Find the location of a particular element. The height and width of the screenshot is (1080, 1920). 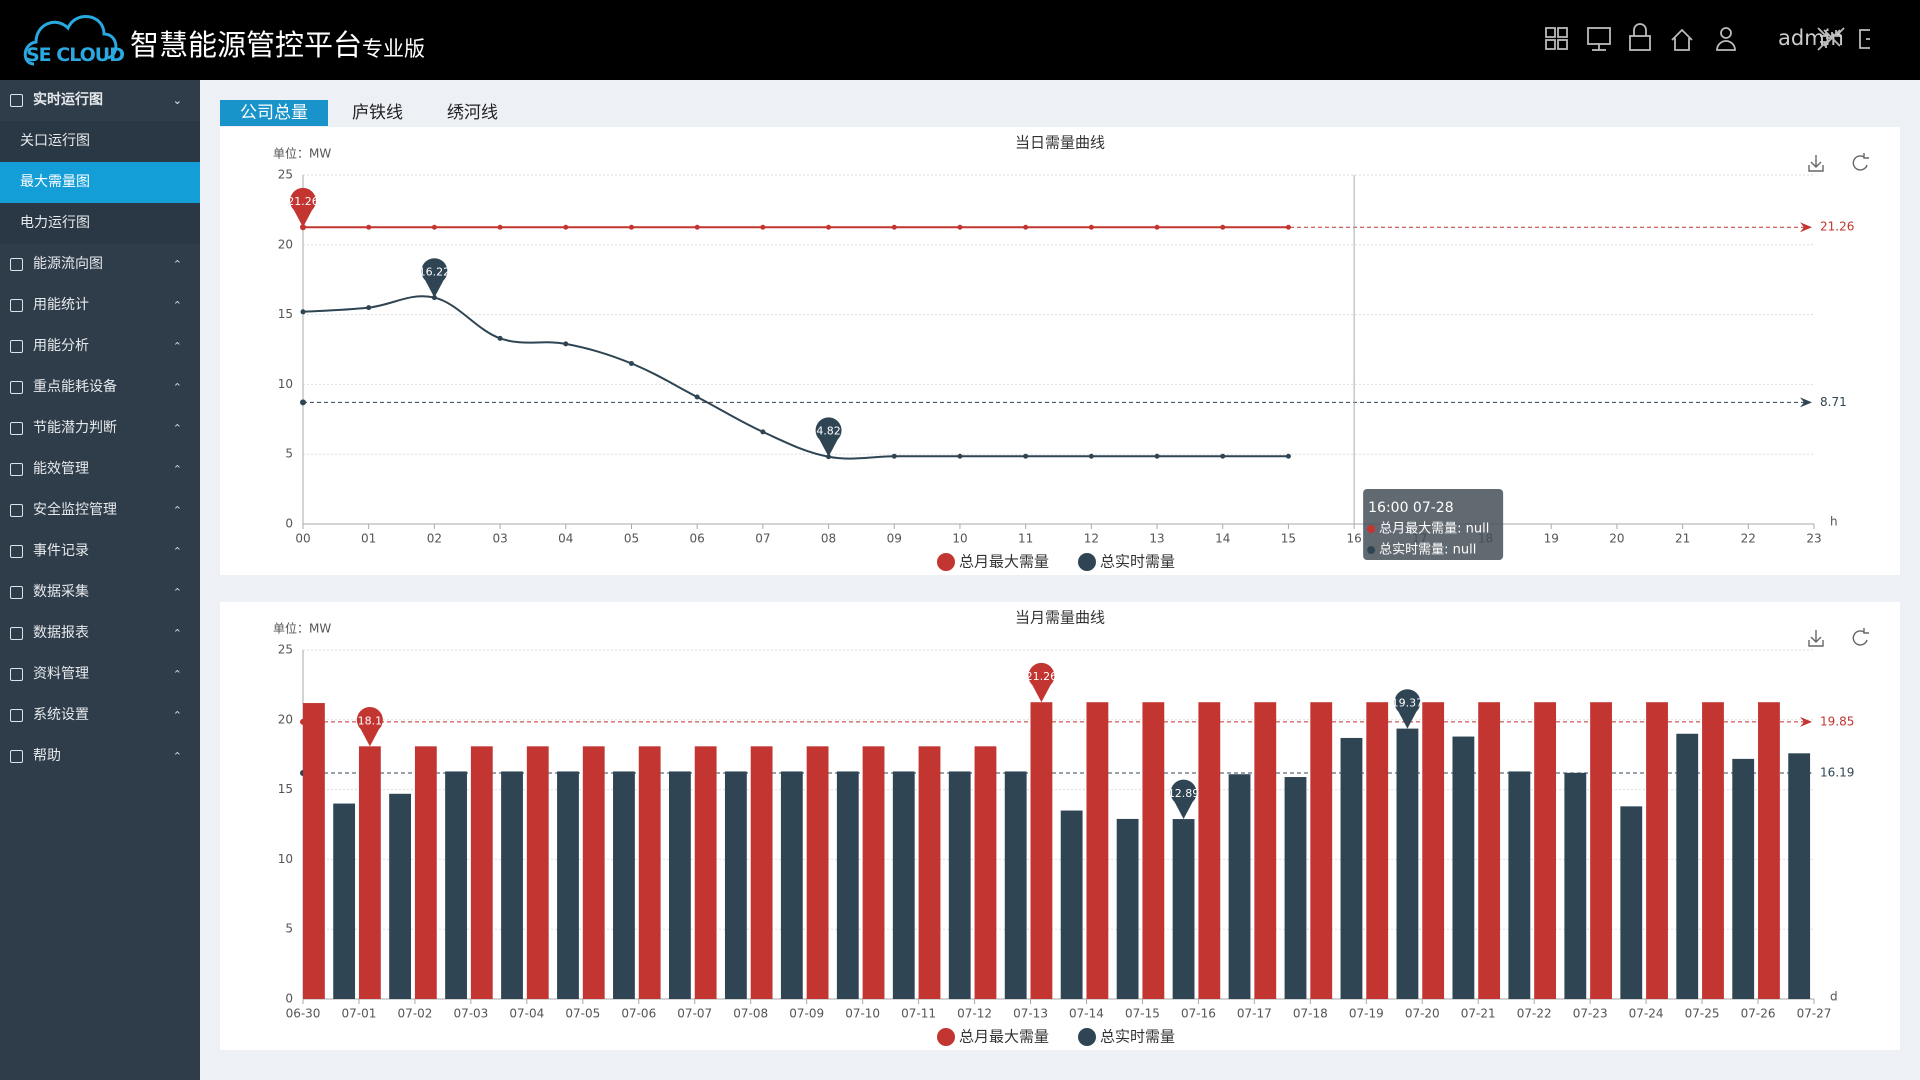

y-tick-label: 15 is located at coordinates (285, 314).